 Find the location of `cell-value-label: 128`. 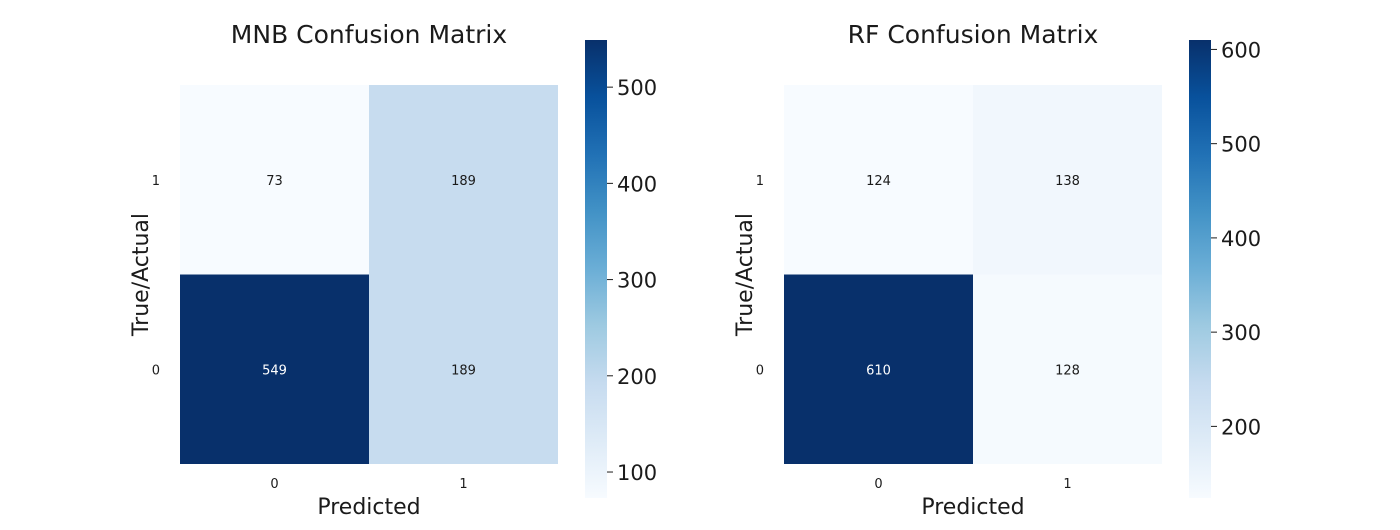

cell-value-label: 128 is located at coordinates (1067, 370).